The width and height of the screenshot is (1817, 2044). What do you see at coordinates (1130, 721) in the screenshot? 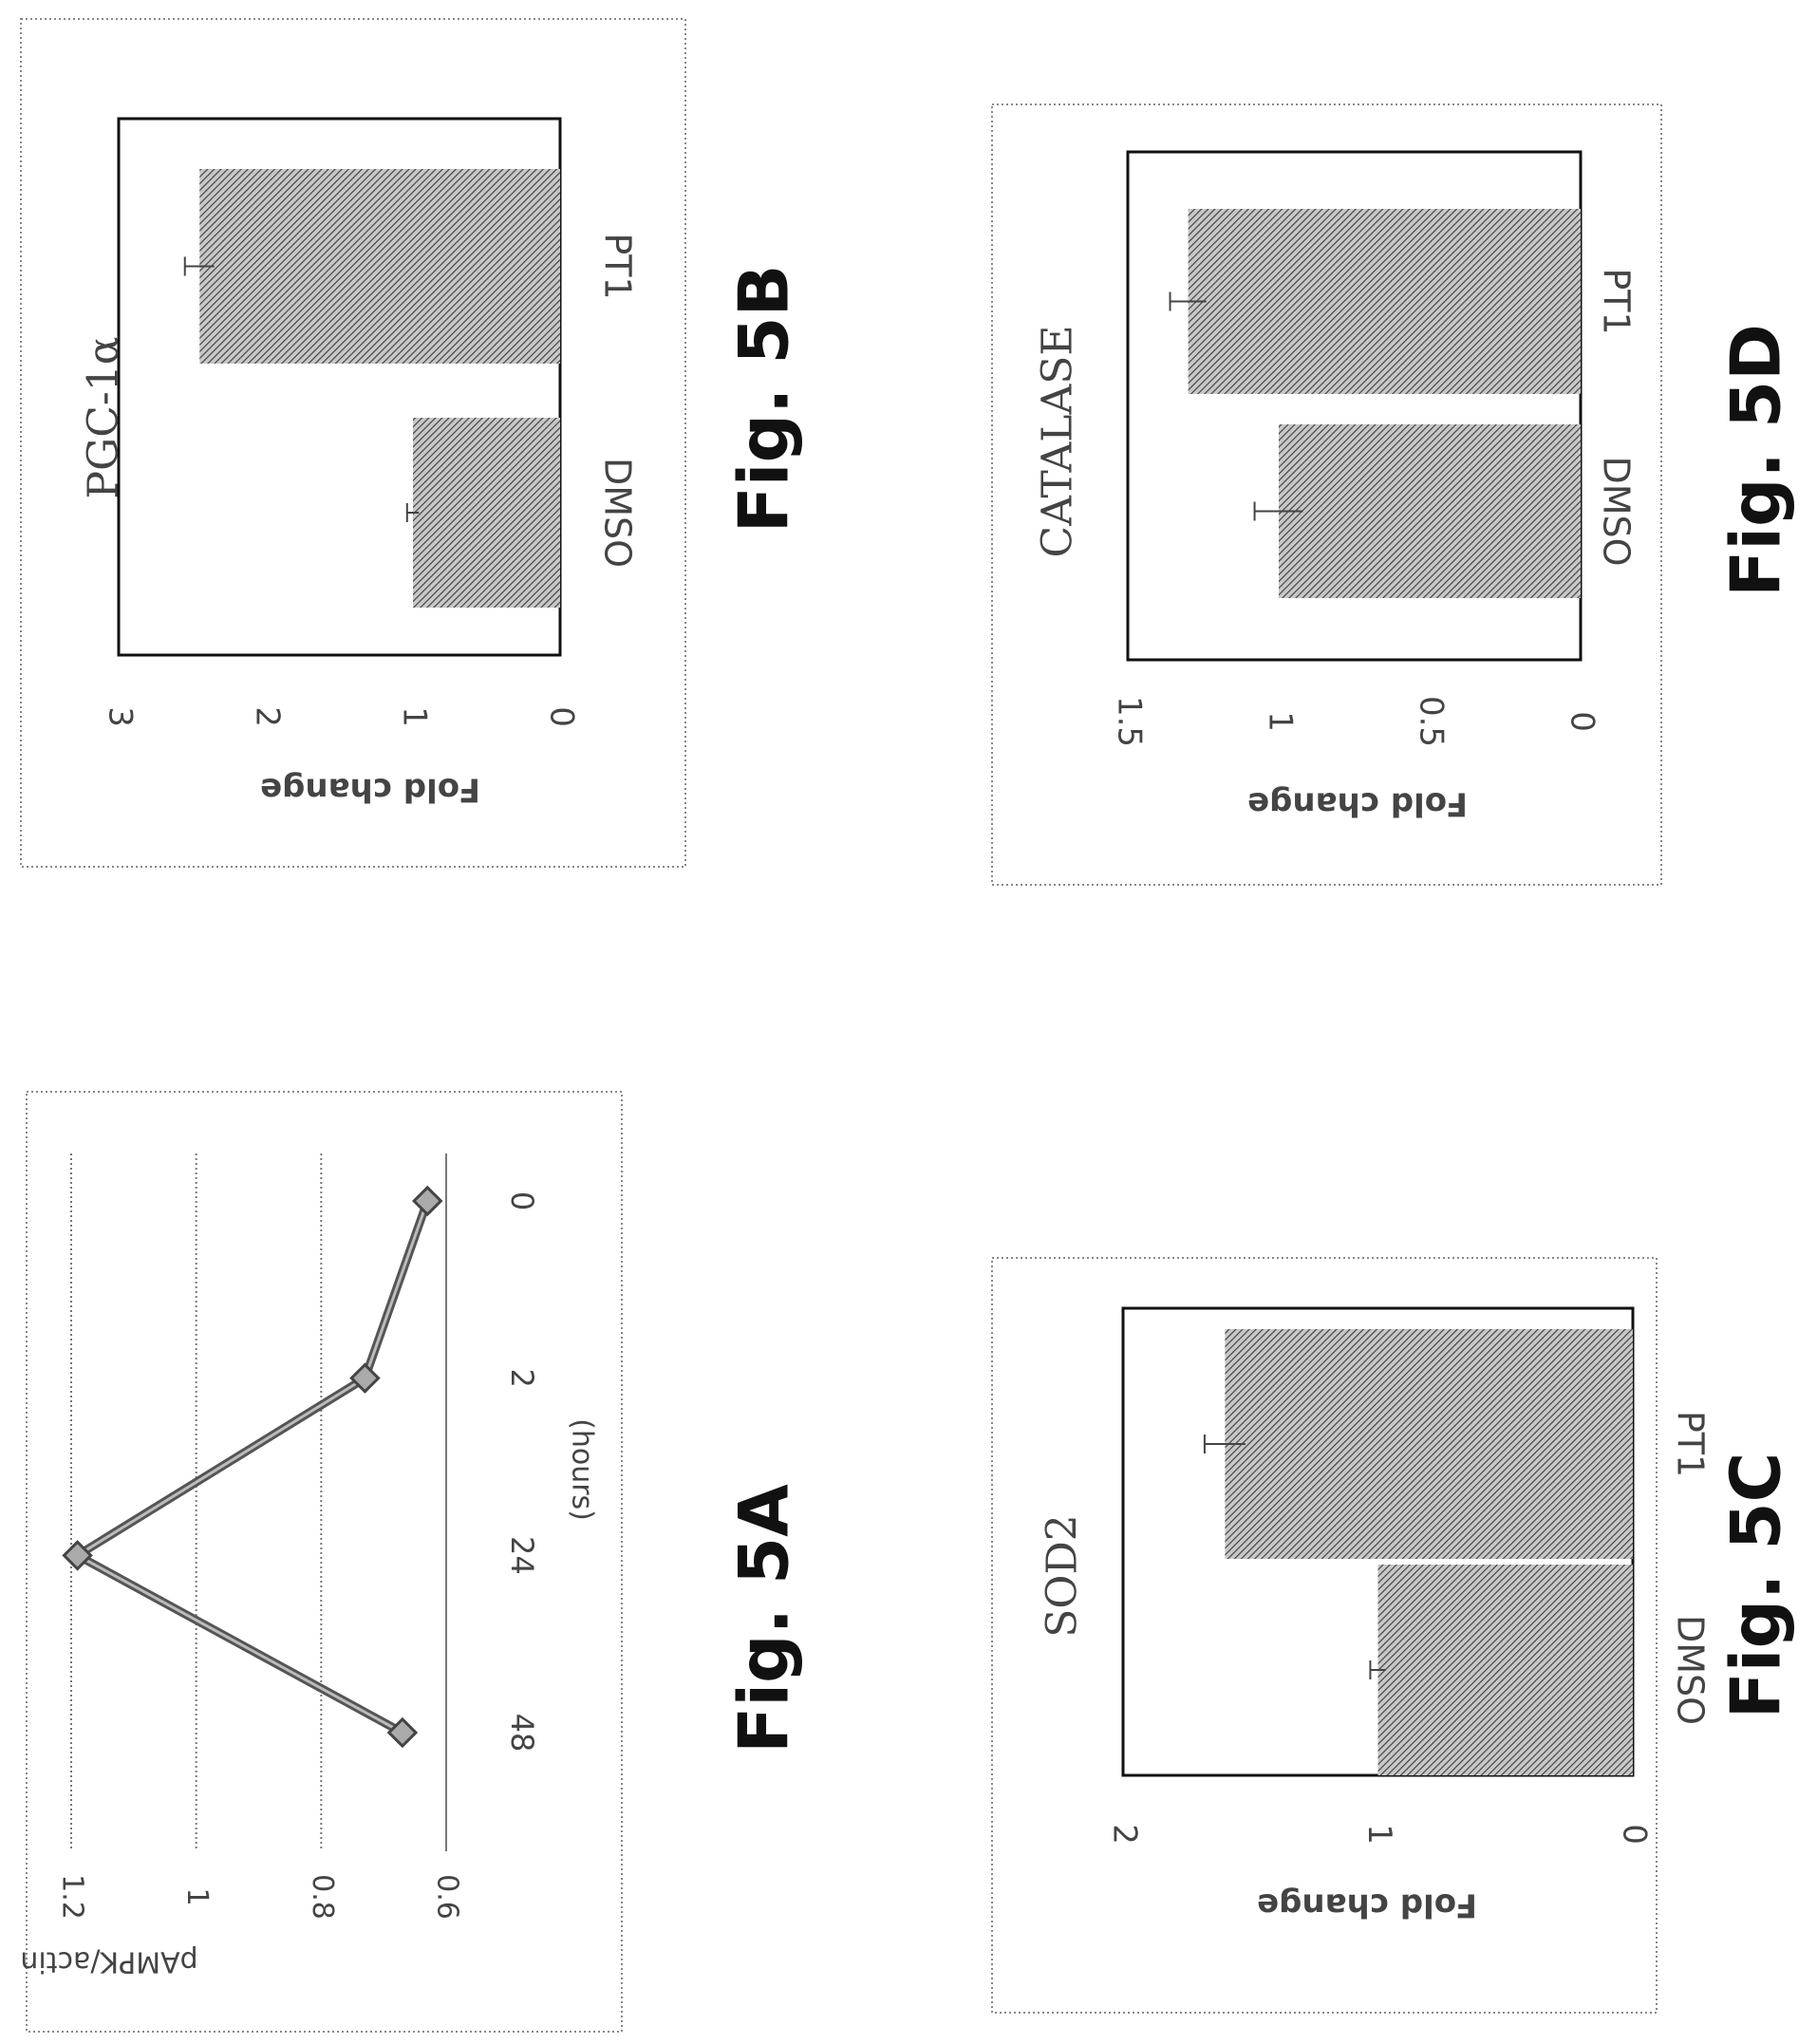
I see `fig-5d-y-tick-label: 1.5` at bounding box center [1130, 721].